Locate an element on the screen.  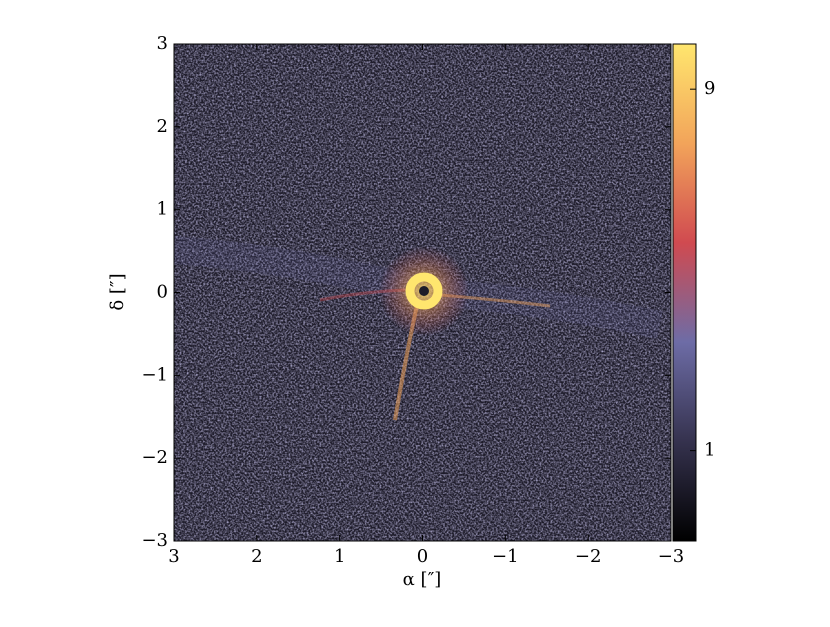
y-tick-label: 1 is located at coordinates (162, 209).